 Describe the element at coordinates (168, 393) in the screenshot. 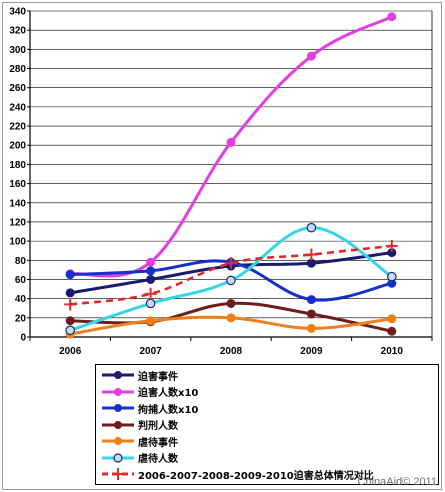

I see `legend-label: 迫害人数x10` at that location.